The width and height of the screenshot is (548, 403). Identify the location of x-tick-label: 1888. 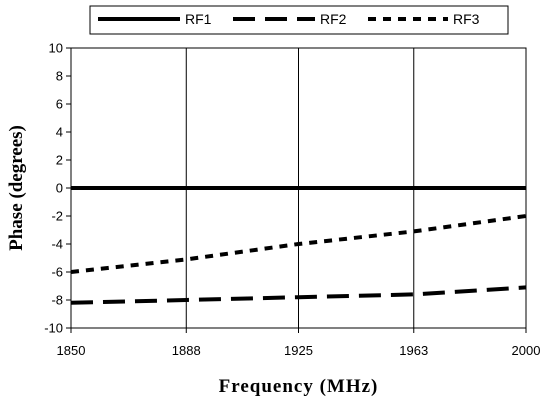
(186, 350).